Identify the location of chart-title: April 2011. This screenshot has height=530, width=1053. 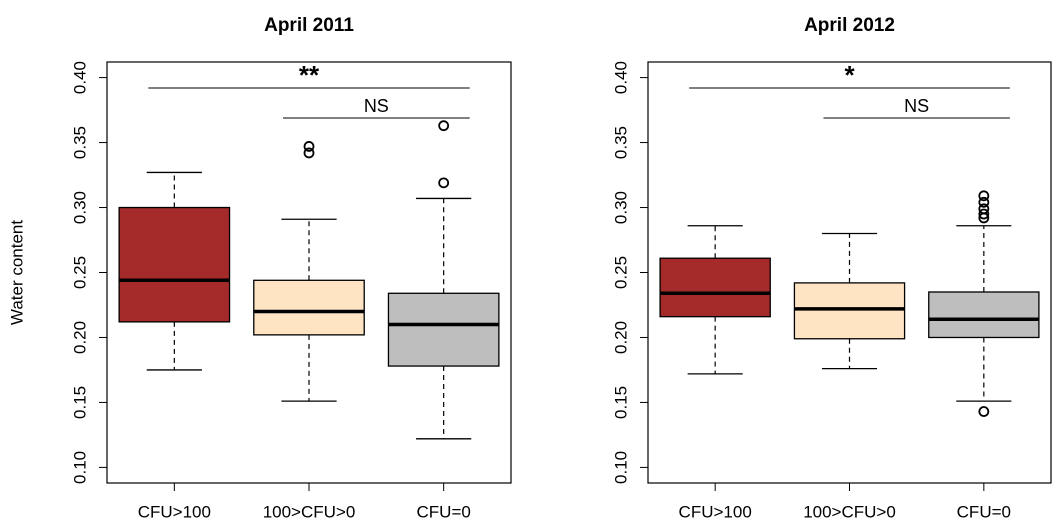
(309, 25).